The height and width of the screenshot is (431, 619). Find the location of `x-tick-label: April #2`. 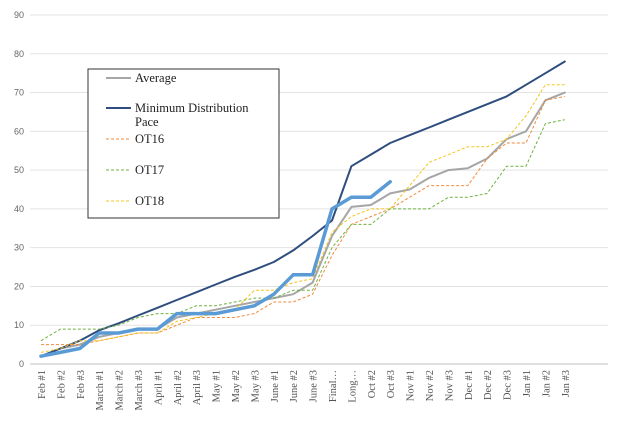

x-tick-label: April #2 is located at coordinates (178, 387).